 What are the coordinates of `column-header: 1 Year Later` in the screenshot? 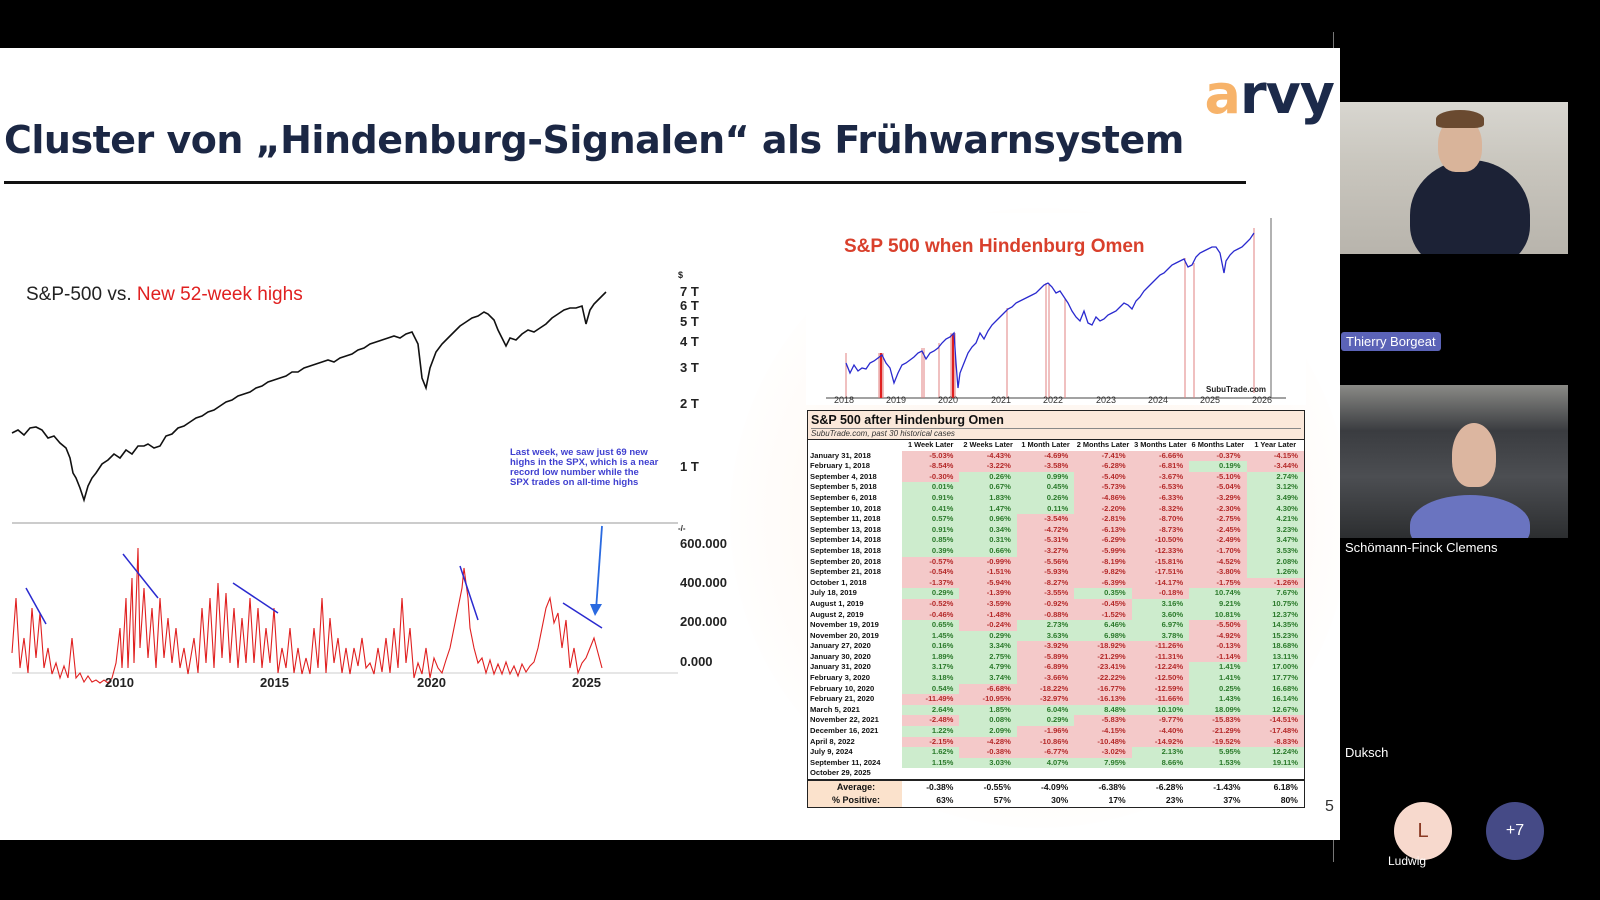 It's located at (1275, 444).